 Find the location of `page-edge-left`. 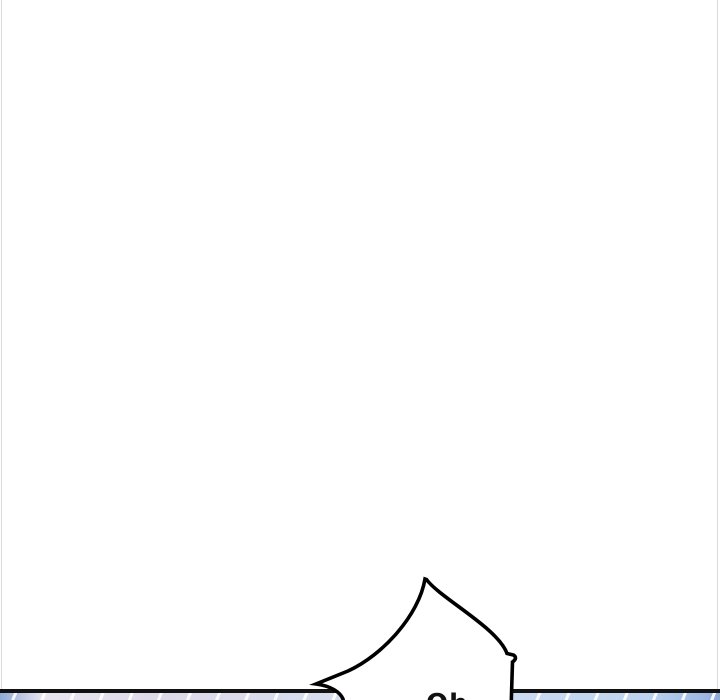

page-edge-left is located at coordinates (1, 350).